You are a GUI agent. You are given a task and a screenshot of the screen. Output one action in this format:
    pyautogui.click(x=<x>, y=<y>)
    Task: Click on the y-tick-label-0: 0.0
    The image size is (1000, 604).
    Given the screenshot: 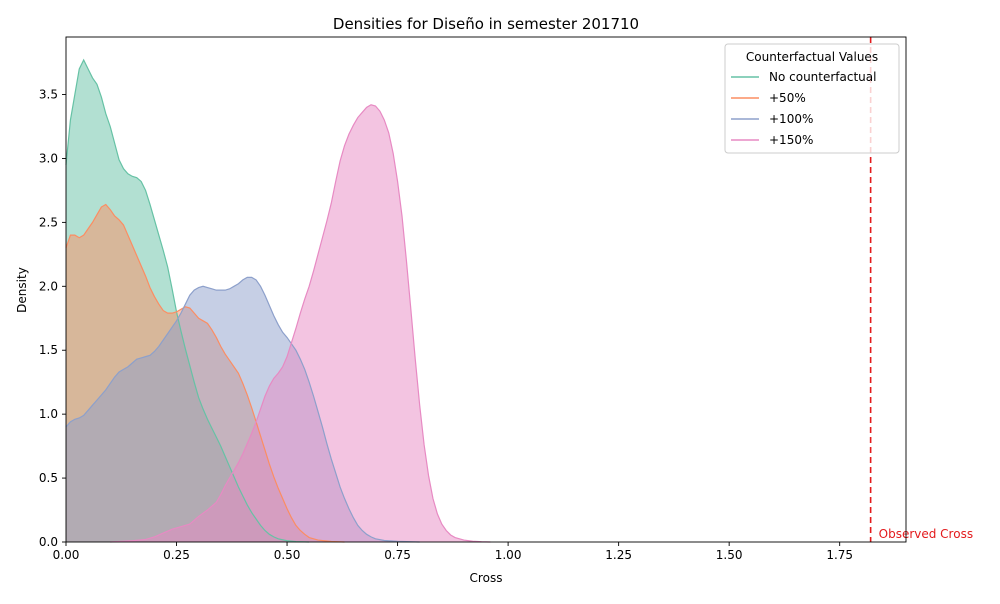 What is the action you would take?
    pyautogui.click(x=48, y=542)
    